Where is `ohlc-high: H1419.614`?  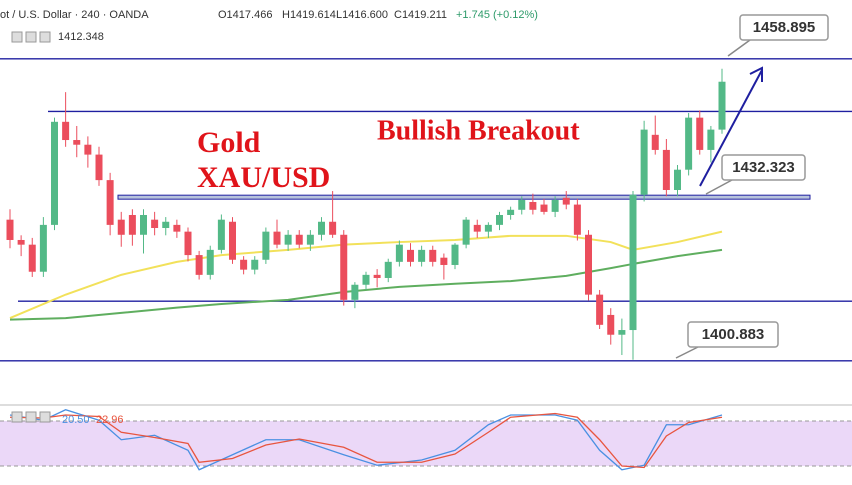
ohlc-high: H1419.614 is located at coordinates (309, 15).